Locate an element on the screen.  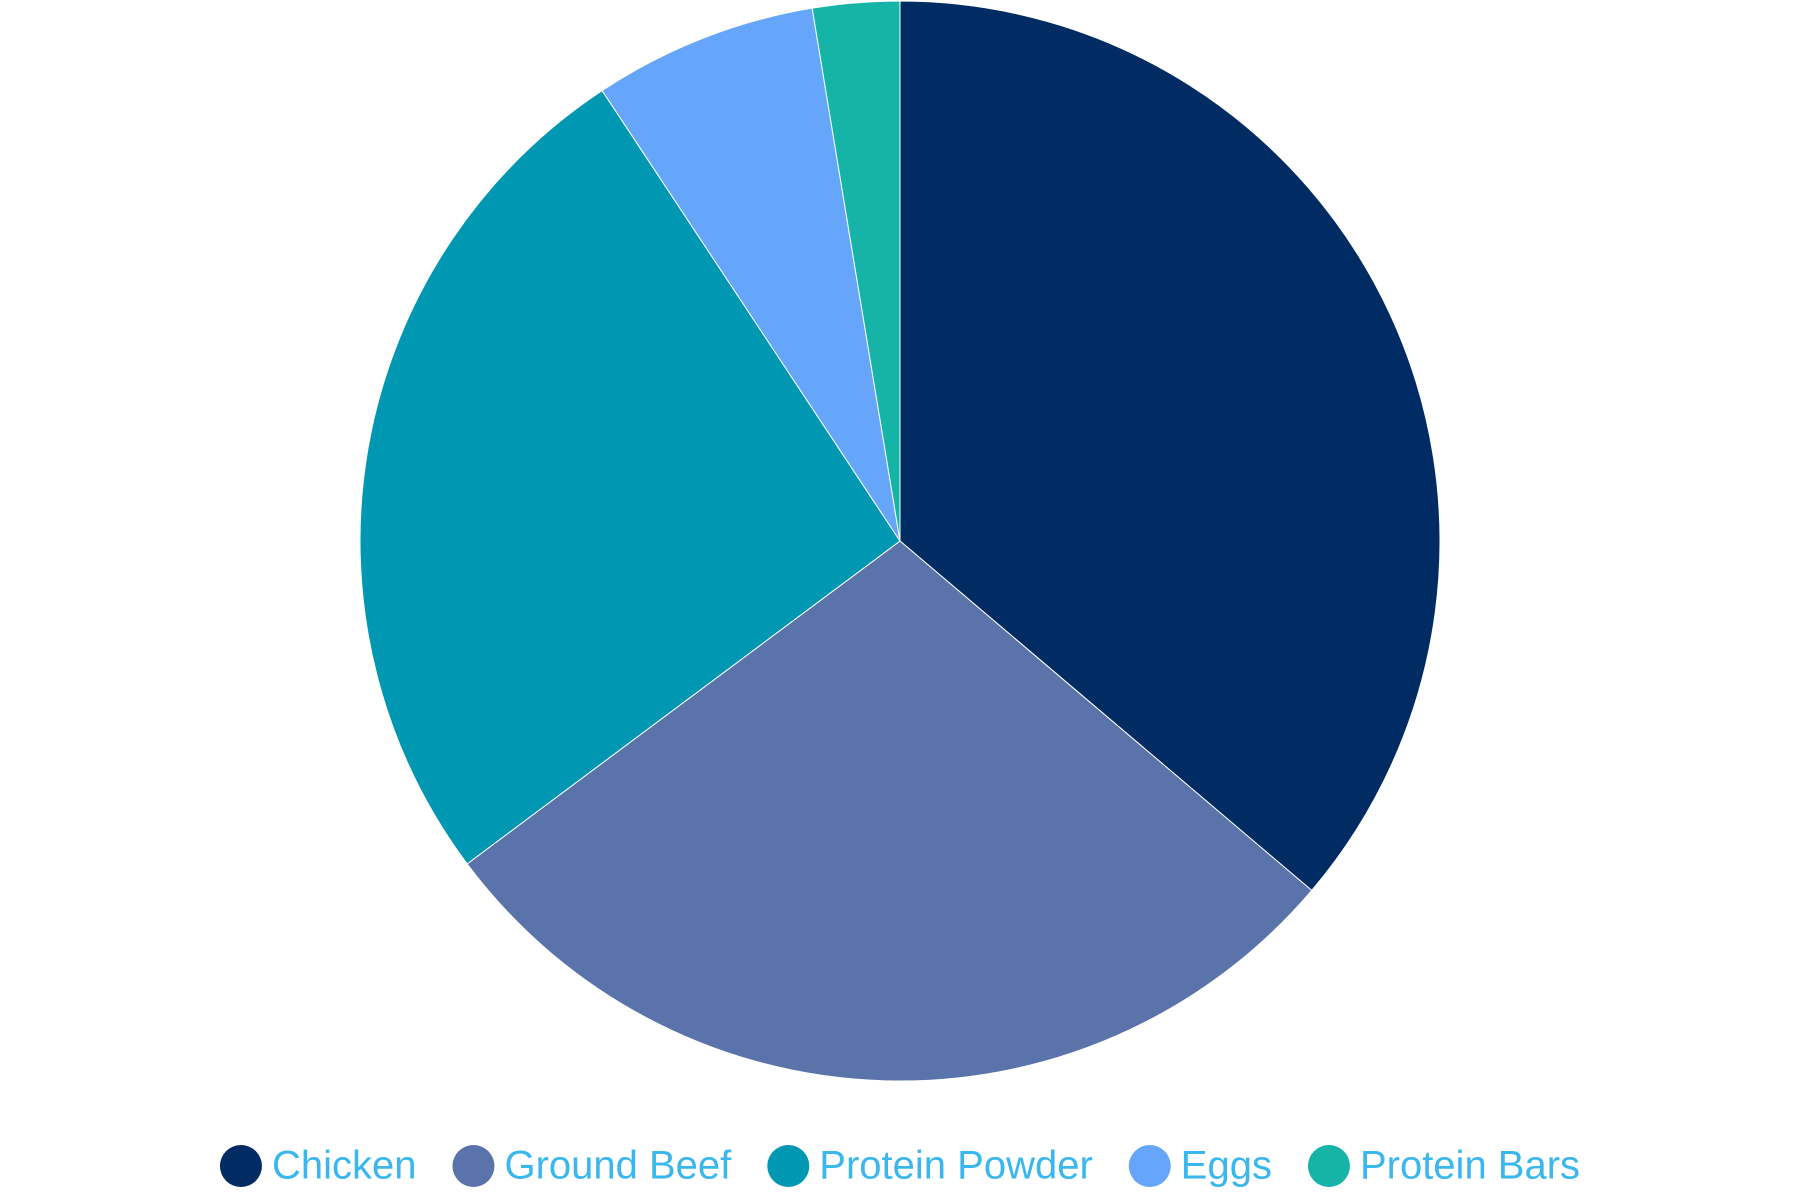
legend-label: Chicken is located at coordinates (344, 1166).